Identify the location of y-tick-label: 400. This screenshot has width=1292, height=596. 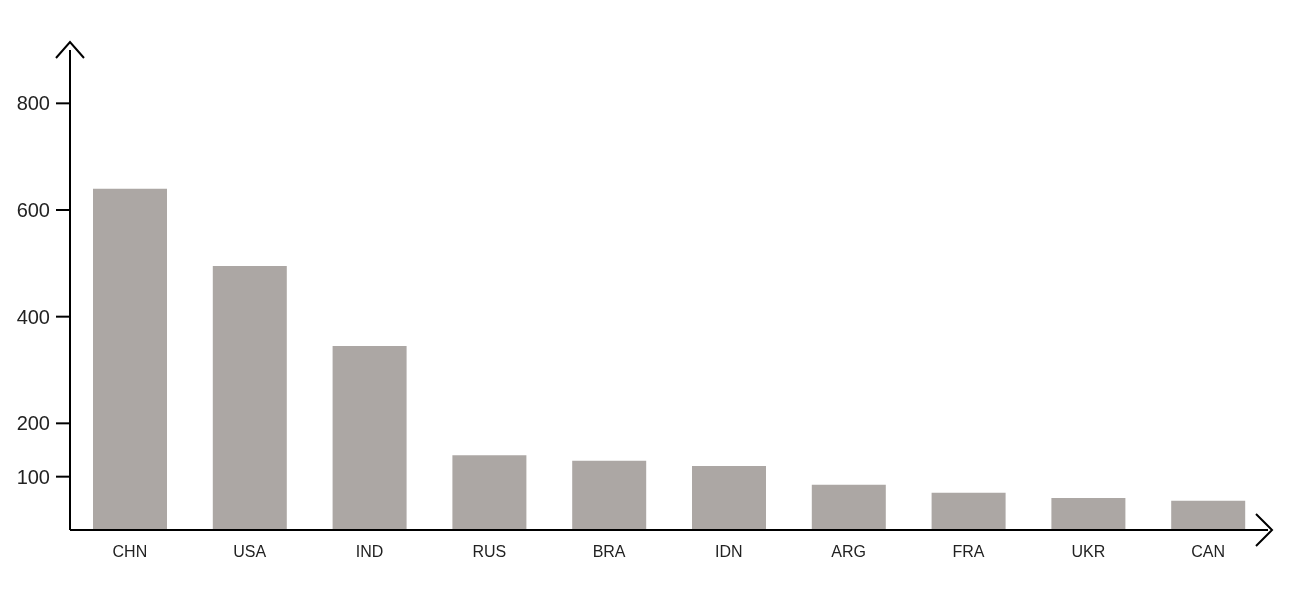
(33, 316).